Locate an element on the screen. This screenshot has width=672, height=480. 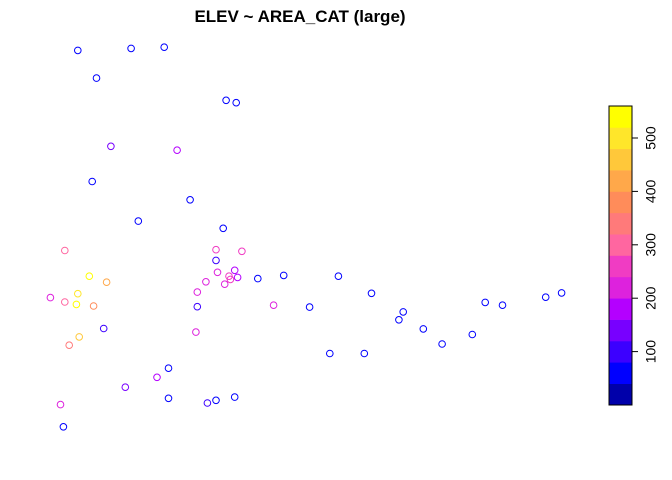
colorbar-tick-label: 500 is located at coordinates (651, 138).